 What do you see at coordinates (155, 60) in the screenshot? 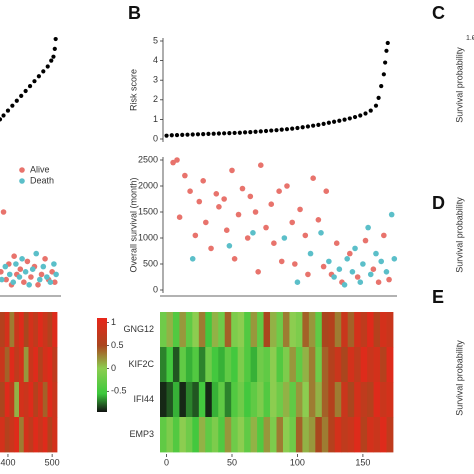
I see `y-tick-label: 4` at bounding box center [155, 60].